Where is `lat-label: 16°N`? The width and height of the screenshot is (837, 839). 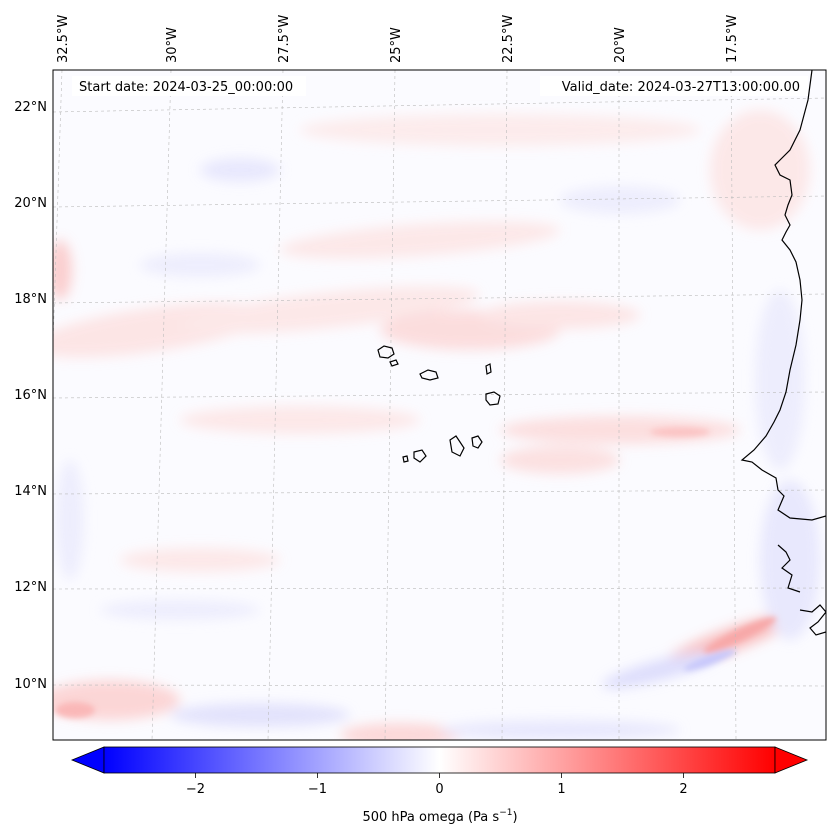 lat-label: 16°N is located at coordinates (30, 395).